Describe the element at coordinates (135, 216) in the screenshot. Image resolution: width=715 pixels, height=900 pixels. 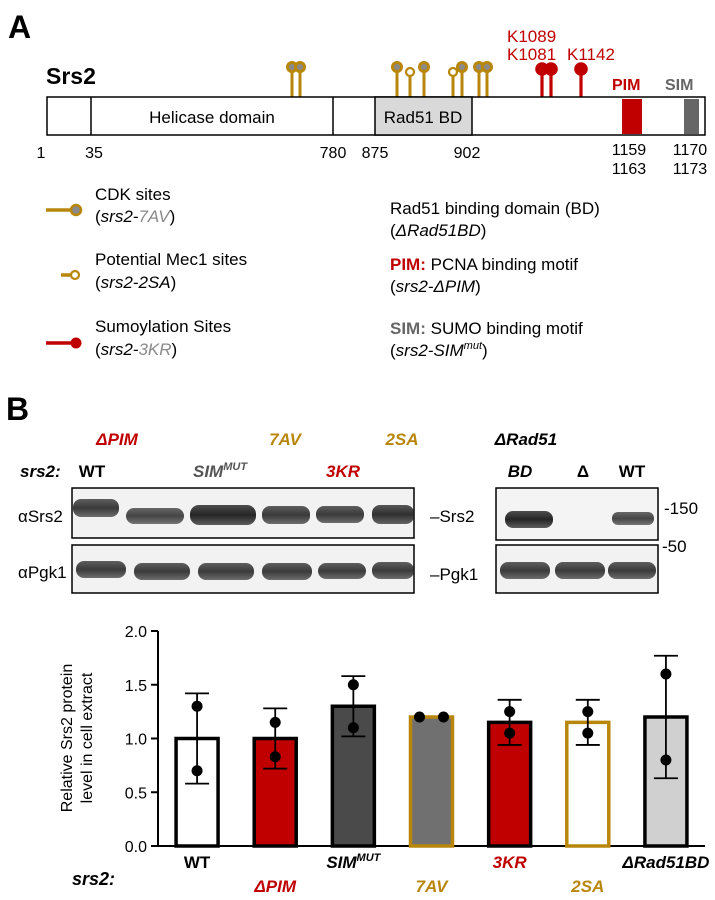
I see `legend-cdk-mutant: (srs2-7AV)` at that location.